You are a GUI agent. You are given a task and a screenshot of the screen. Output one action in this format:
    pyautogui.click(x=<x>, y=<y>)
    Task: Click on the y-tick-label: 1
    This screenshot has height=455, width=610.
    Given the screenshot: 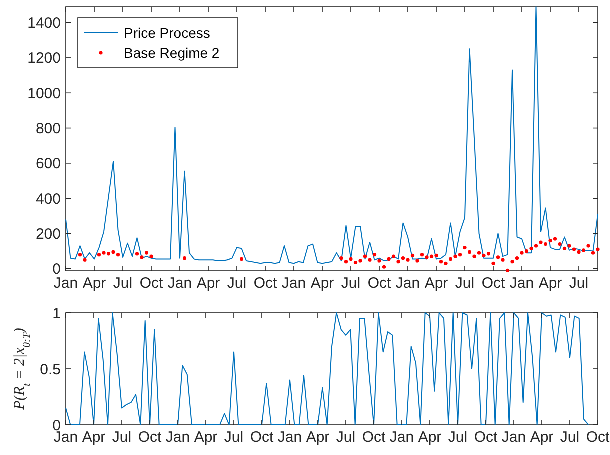 What is the action you would take?
    pyautogui.click(x=56, y=313)
    